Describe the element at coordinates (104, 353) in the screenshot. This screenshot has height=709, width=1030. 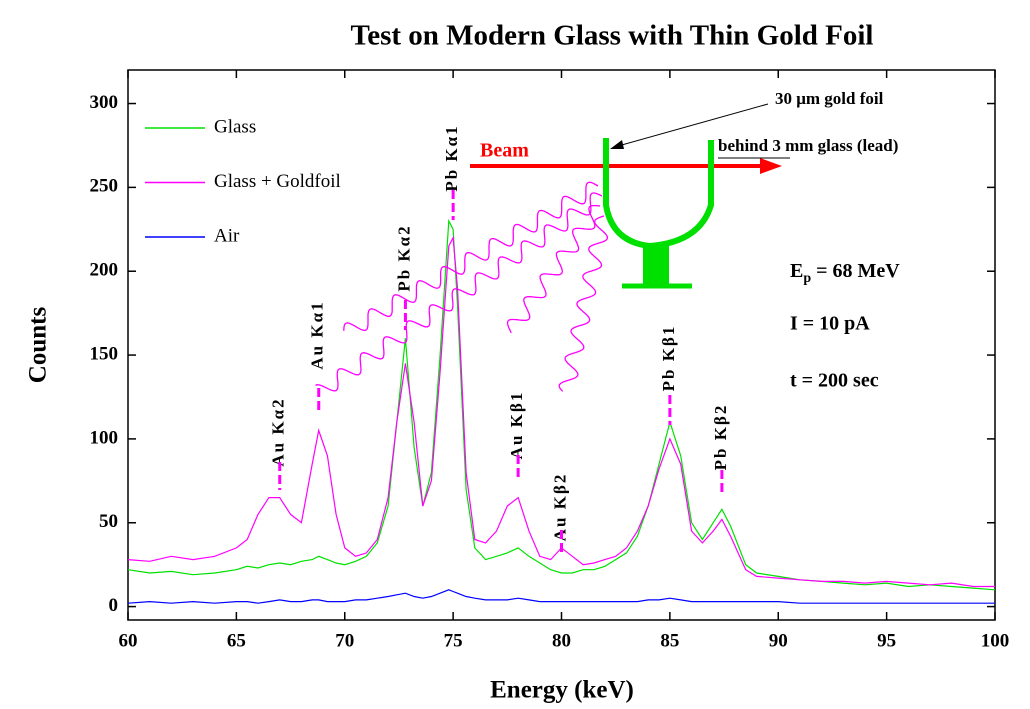
I see `y-tick-label: 150` at that location.